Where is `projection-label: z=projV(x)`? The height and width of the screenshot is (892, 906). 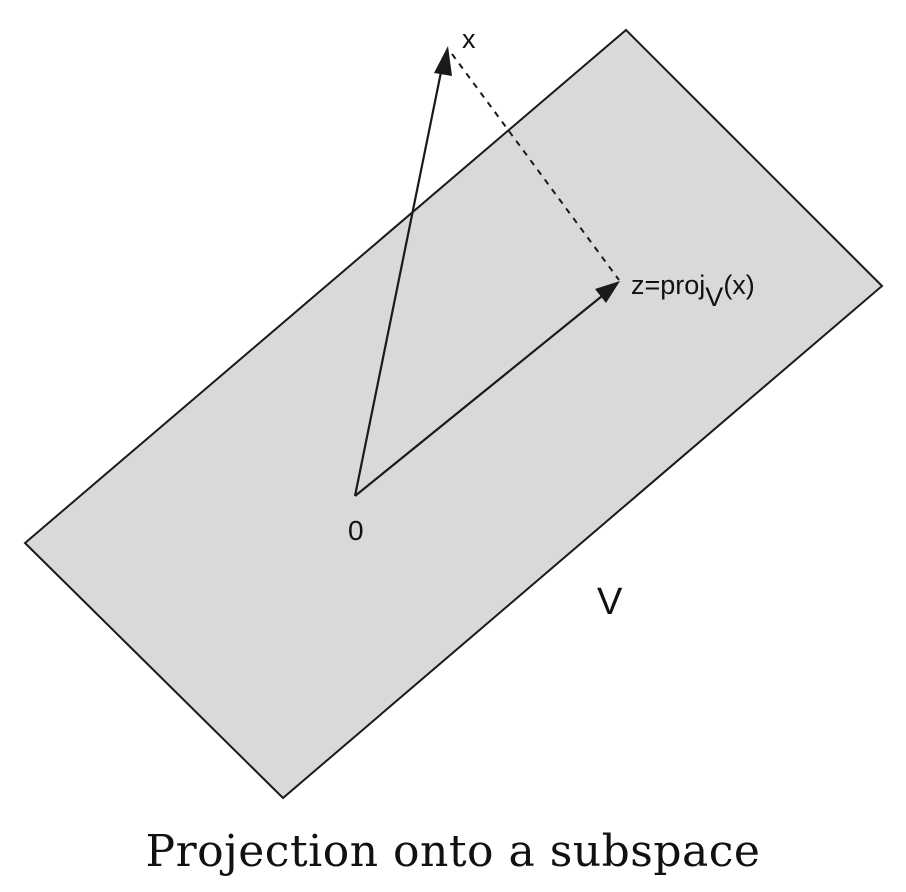 projection-label: z=projV(x) is located at coordinates (693, 291).